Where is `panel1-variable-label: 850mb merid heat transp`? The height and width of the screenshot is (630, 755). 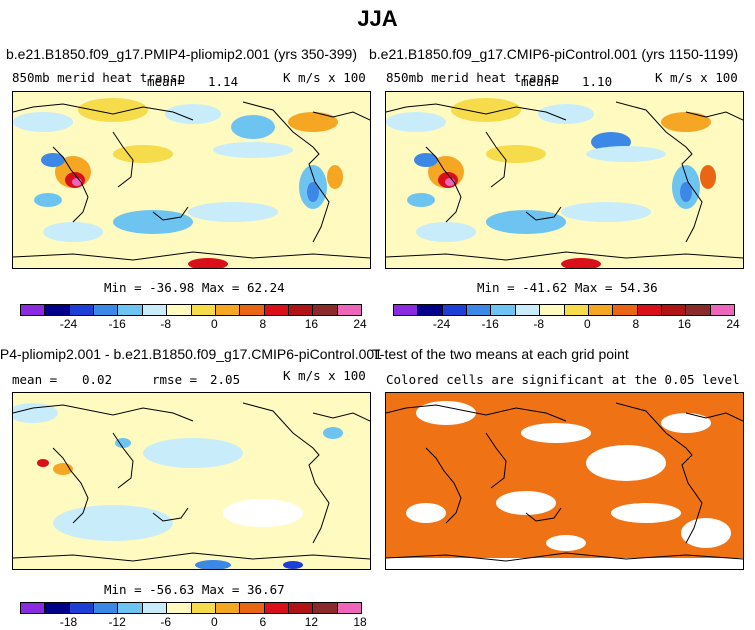 panel1-variable-label: 850mb merid heat transp is located at coordinates (99, 77).